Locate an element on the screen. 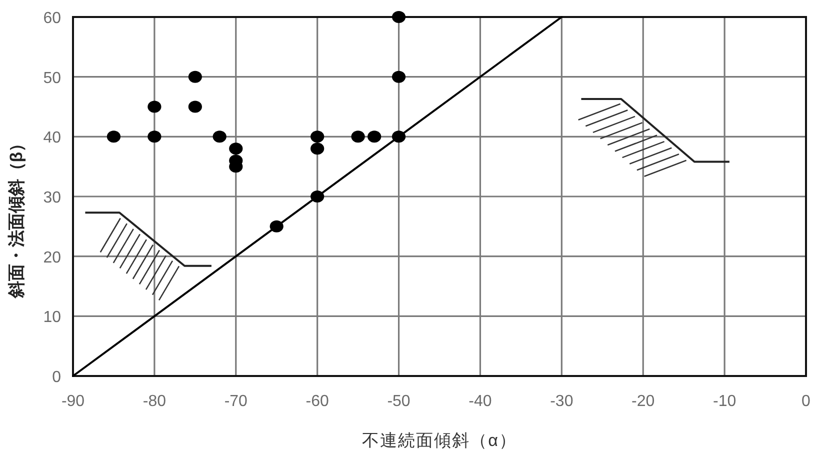 Image resolution: width=818 pixels, height=459 pixels. x-tick-label: -20 is located at coordinates (643, 401).